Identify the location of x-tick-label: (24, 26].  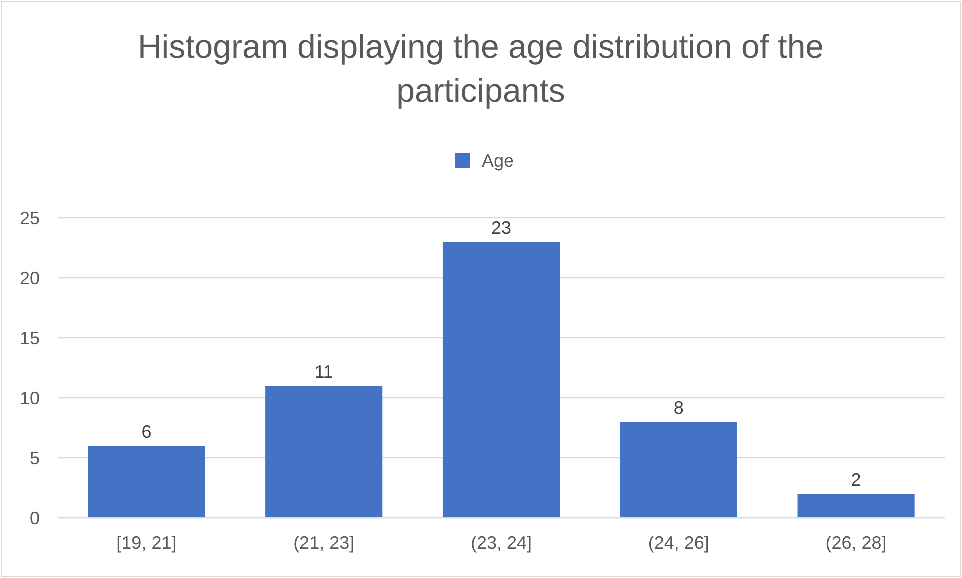
(679, 543).